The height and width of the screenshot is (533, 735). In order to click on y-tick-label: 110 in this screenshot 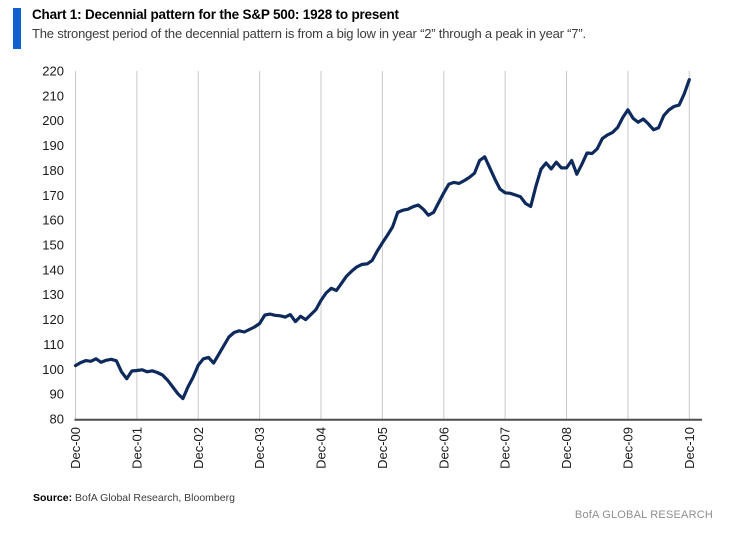, I will do `click(53, 344)`.